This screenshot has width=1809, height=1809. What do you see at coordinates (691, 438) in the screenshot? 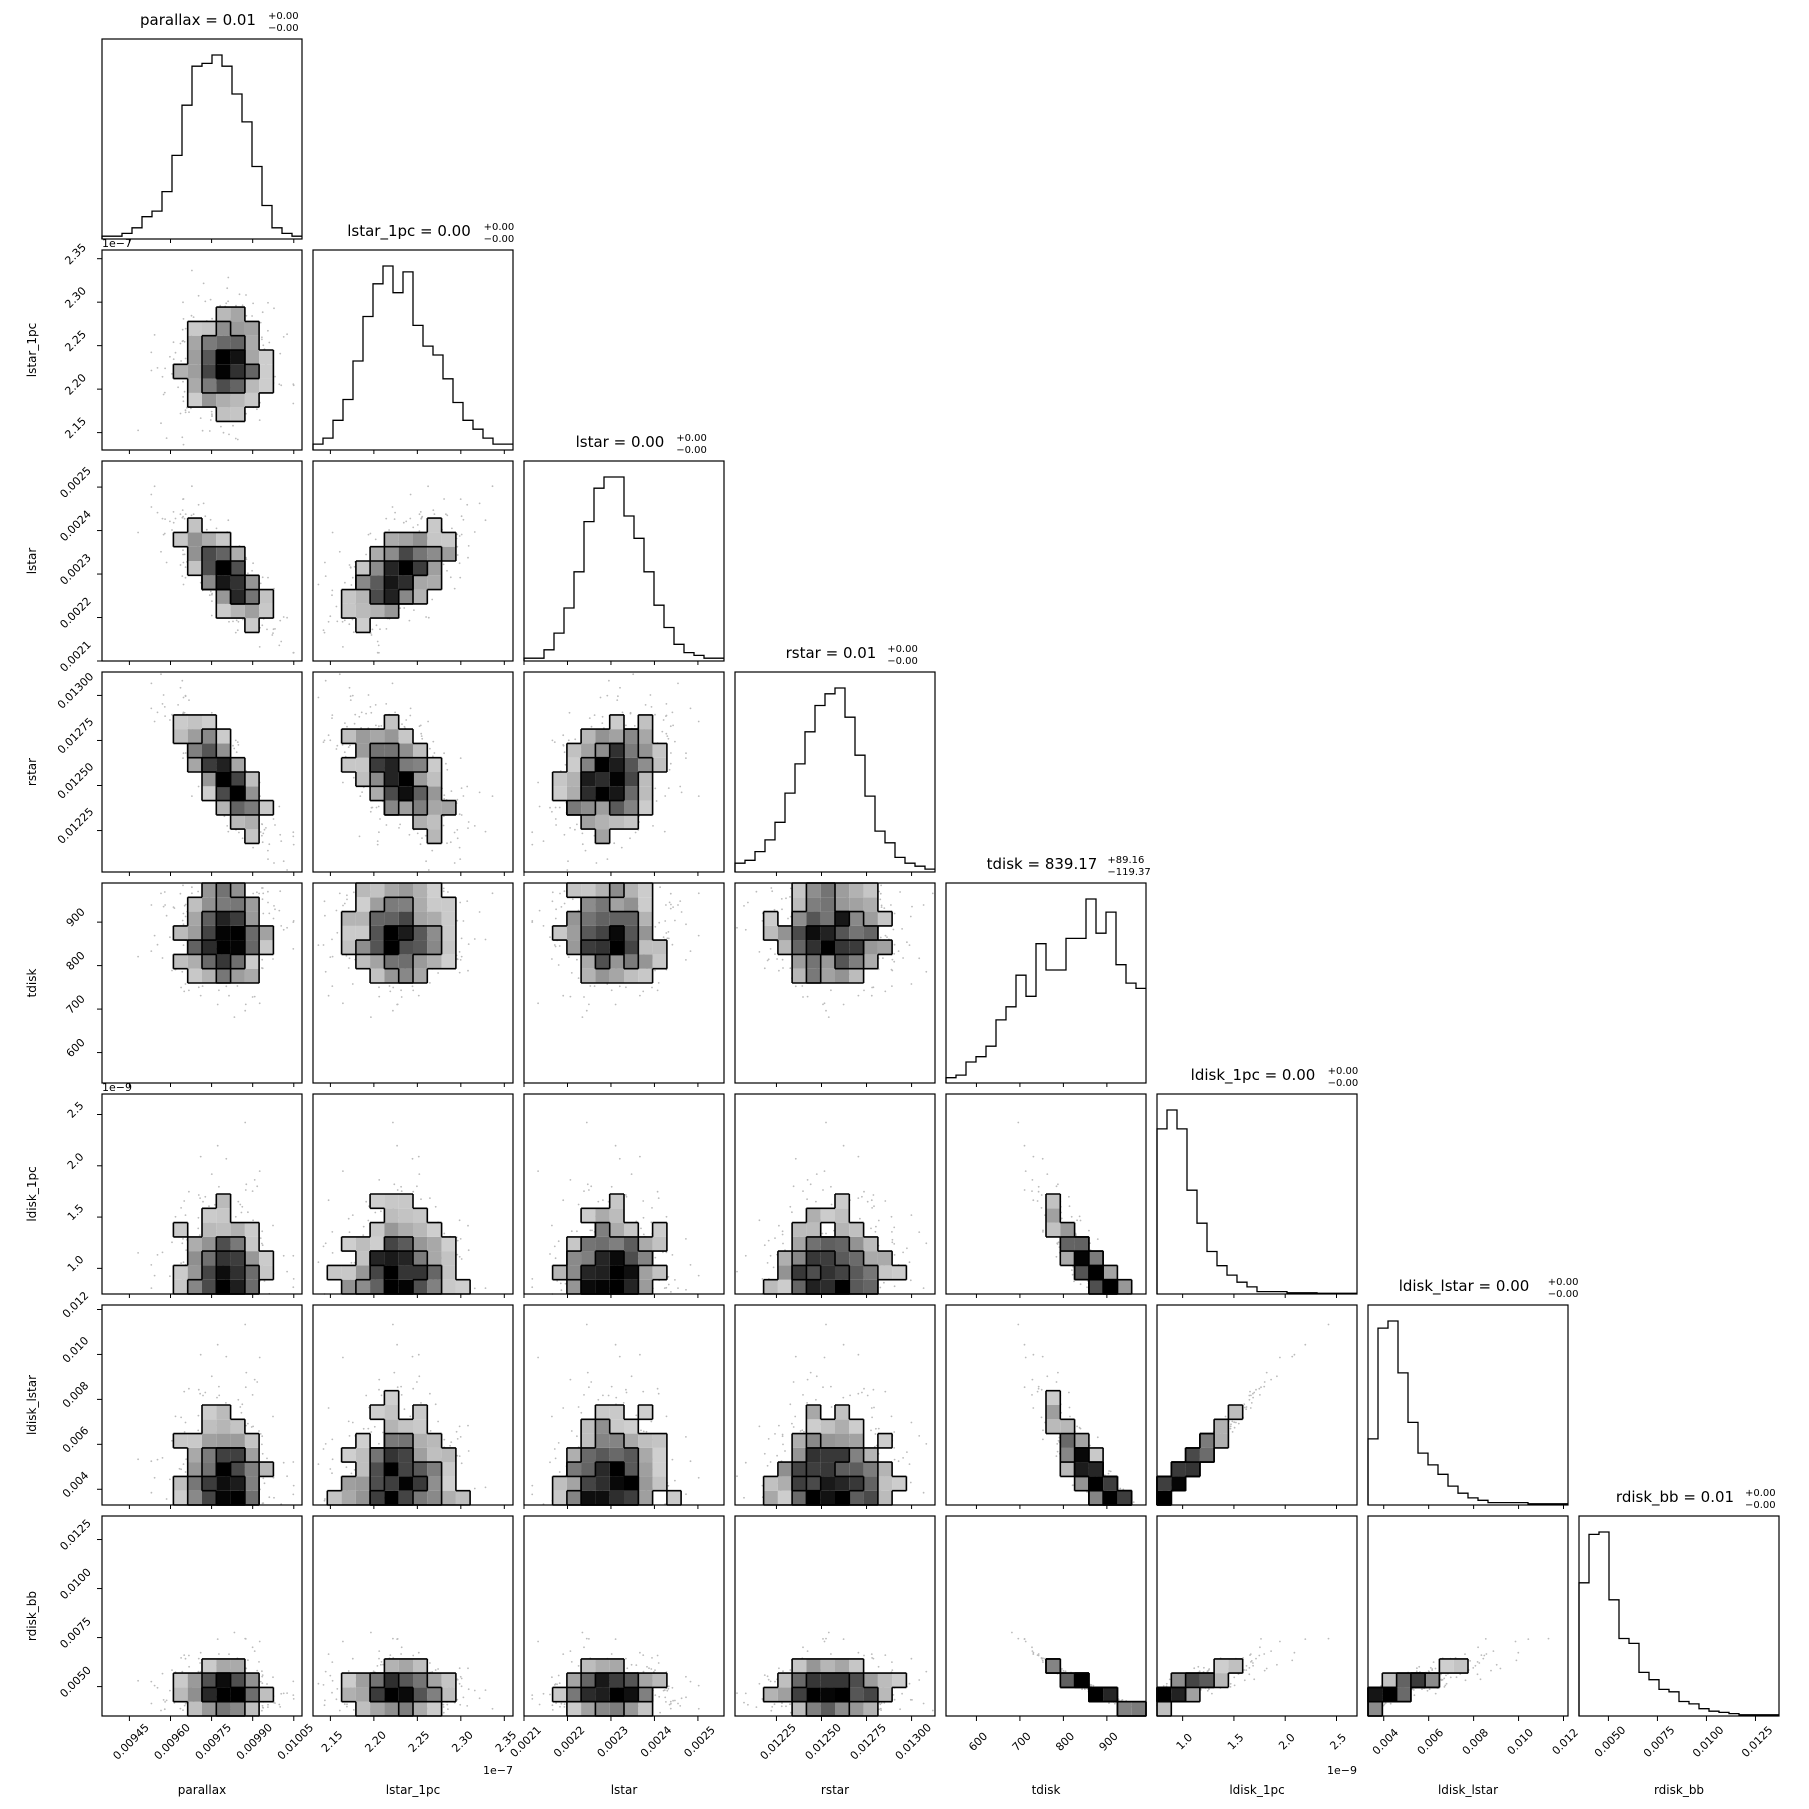
I see `title-plus-lstar: +0.00` at bounding box center [691, 438].